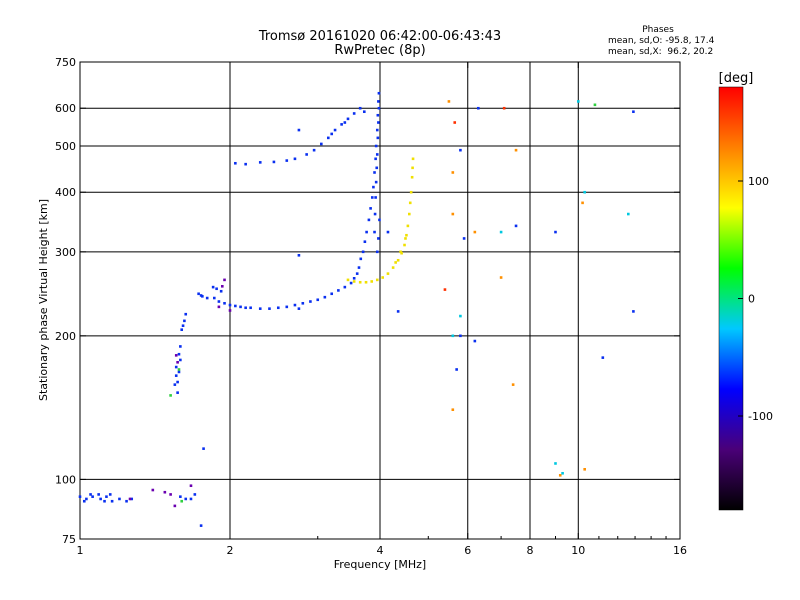 This screenshot has width=800, height=600. Describe the element at coordinates (65, 252) in the screenshot. I see `y-tick-label: 300` at that location.